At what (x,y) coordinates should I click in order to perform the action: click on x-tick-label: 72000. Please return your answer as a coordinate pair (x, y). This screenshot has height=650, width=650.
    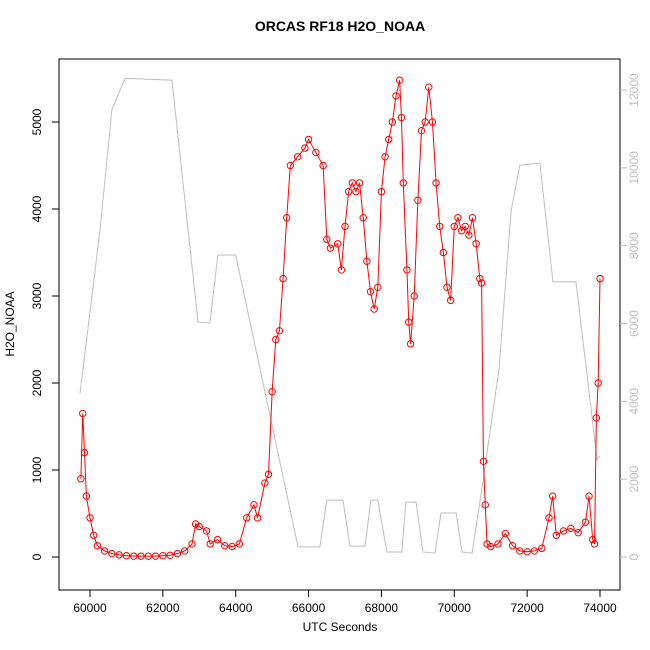
    Looking at the image, I should click on (527, 608).